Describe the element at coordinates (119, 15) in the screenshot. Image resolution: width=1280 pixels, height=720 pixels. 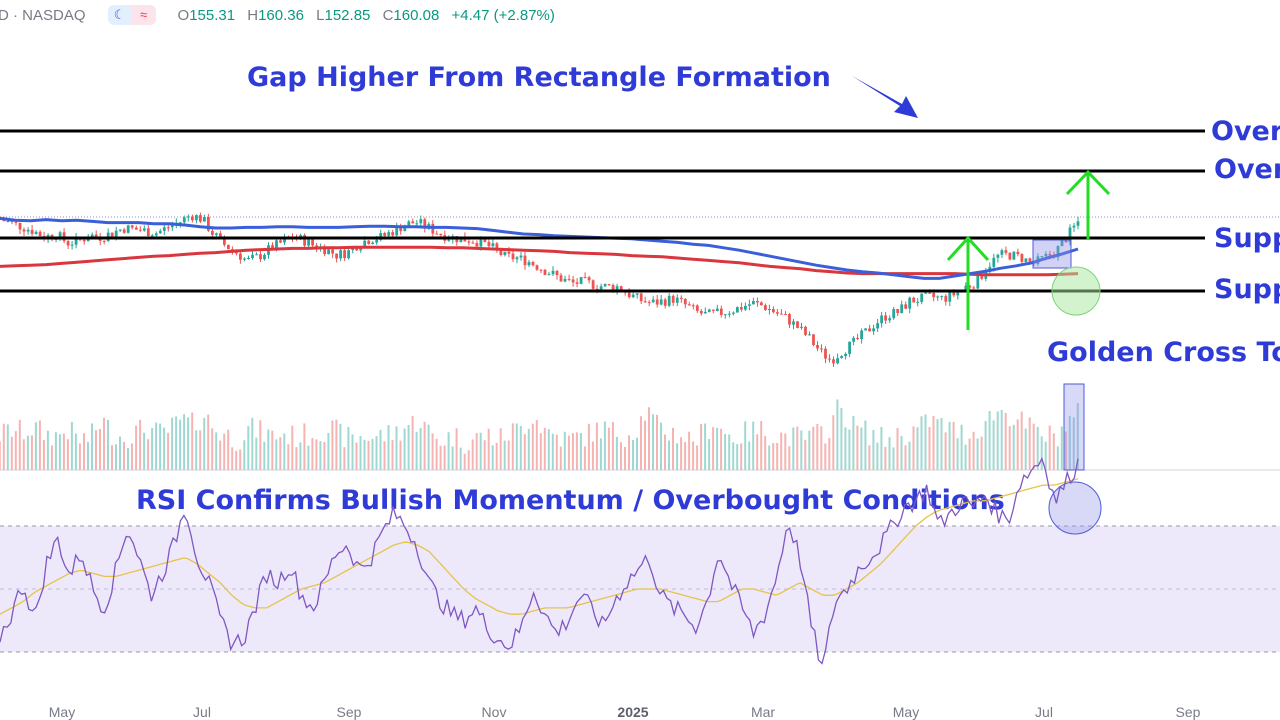
I see `moon-icon: ☾` at that location.